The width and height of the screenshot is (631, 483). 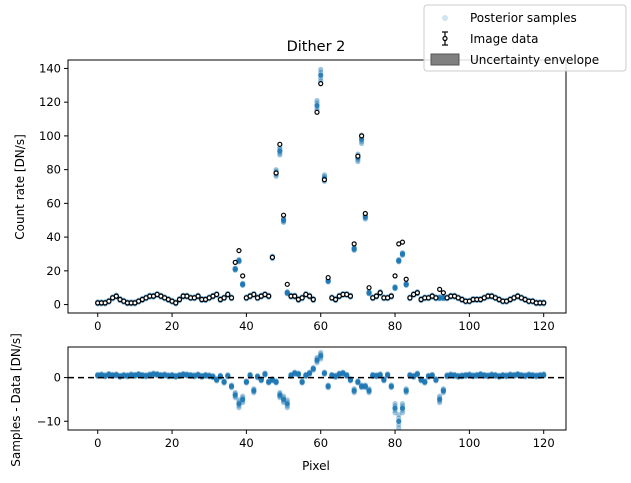 I want to click on x-tick-label: 40, so click(x=246, y=326).